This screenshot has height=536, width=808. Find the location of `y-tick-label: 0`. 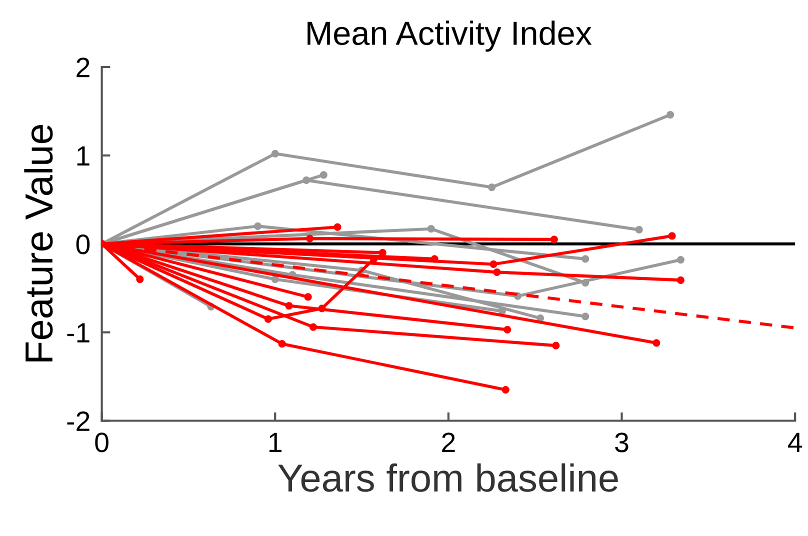

y-tick-label: 0 is located at coordinates (83, 244).